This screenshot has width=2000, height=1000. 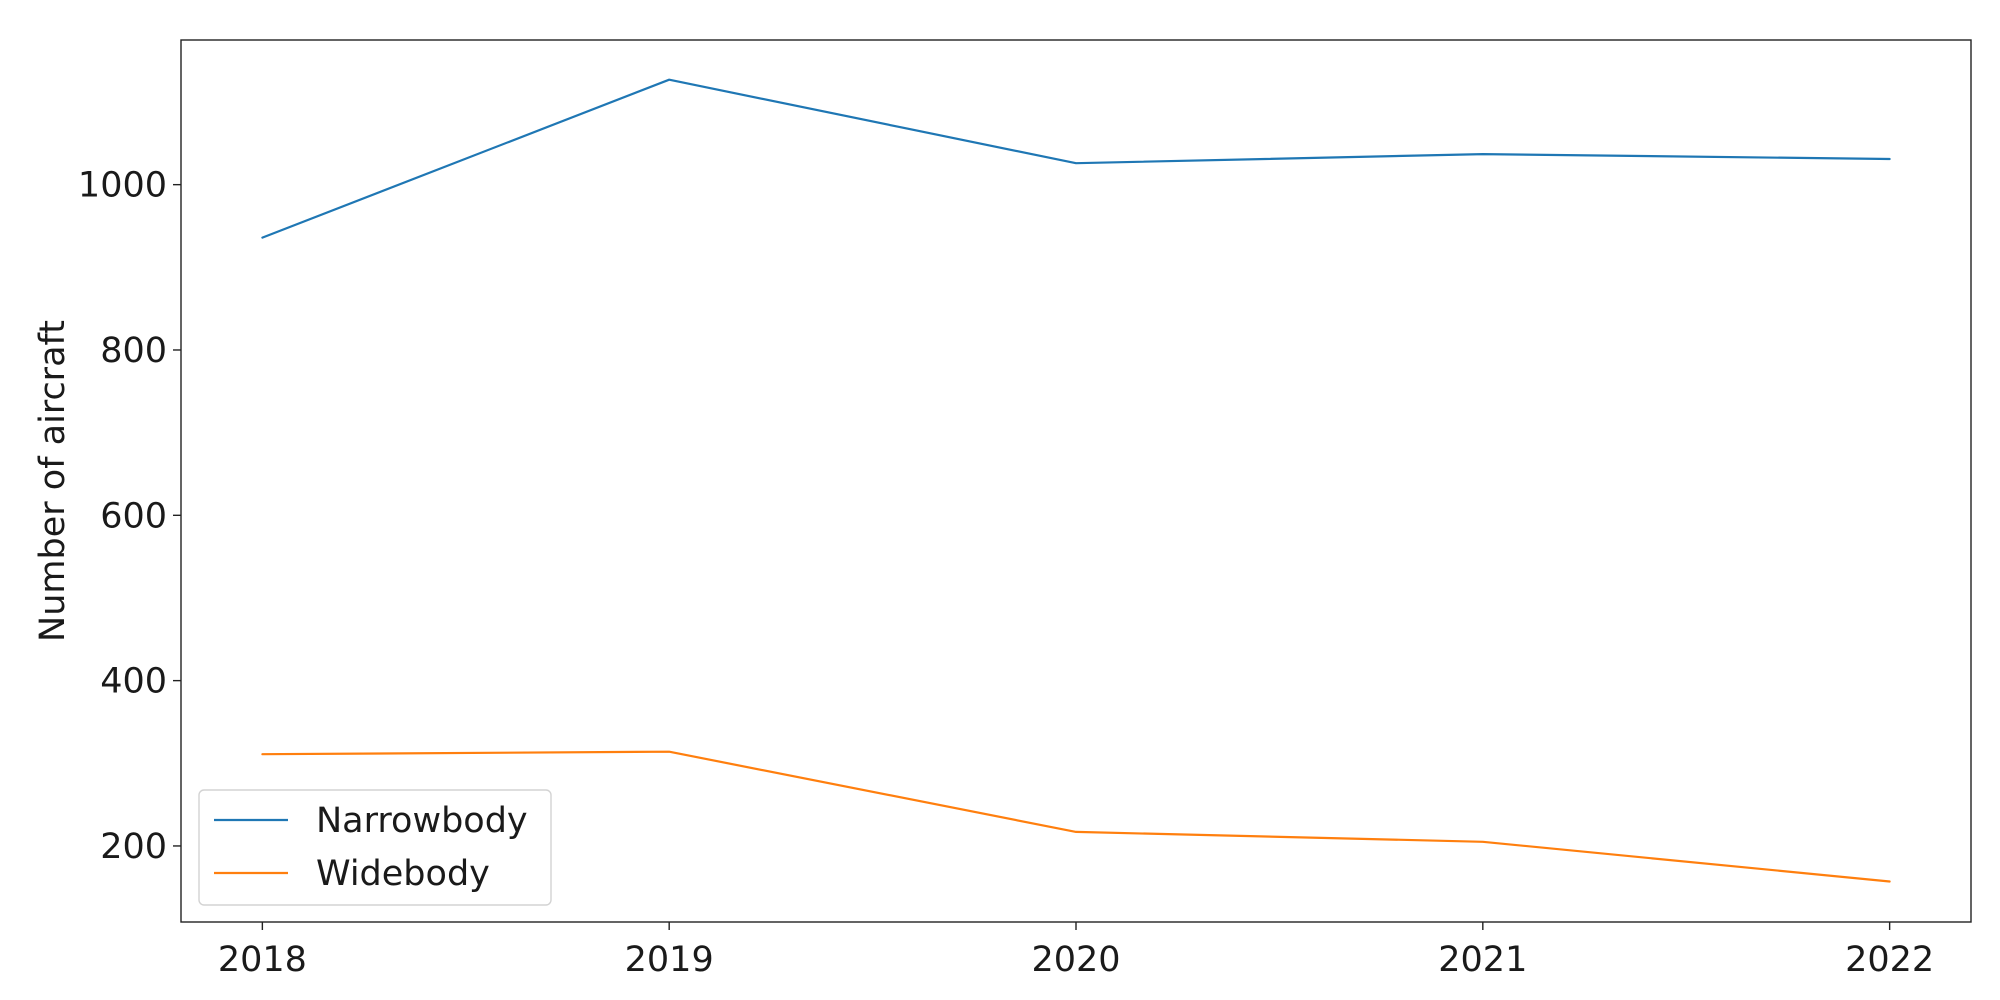 I want to click on y-tick-label: 400, so click(x=133, y=682).